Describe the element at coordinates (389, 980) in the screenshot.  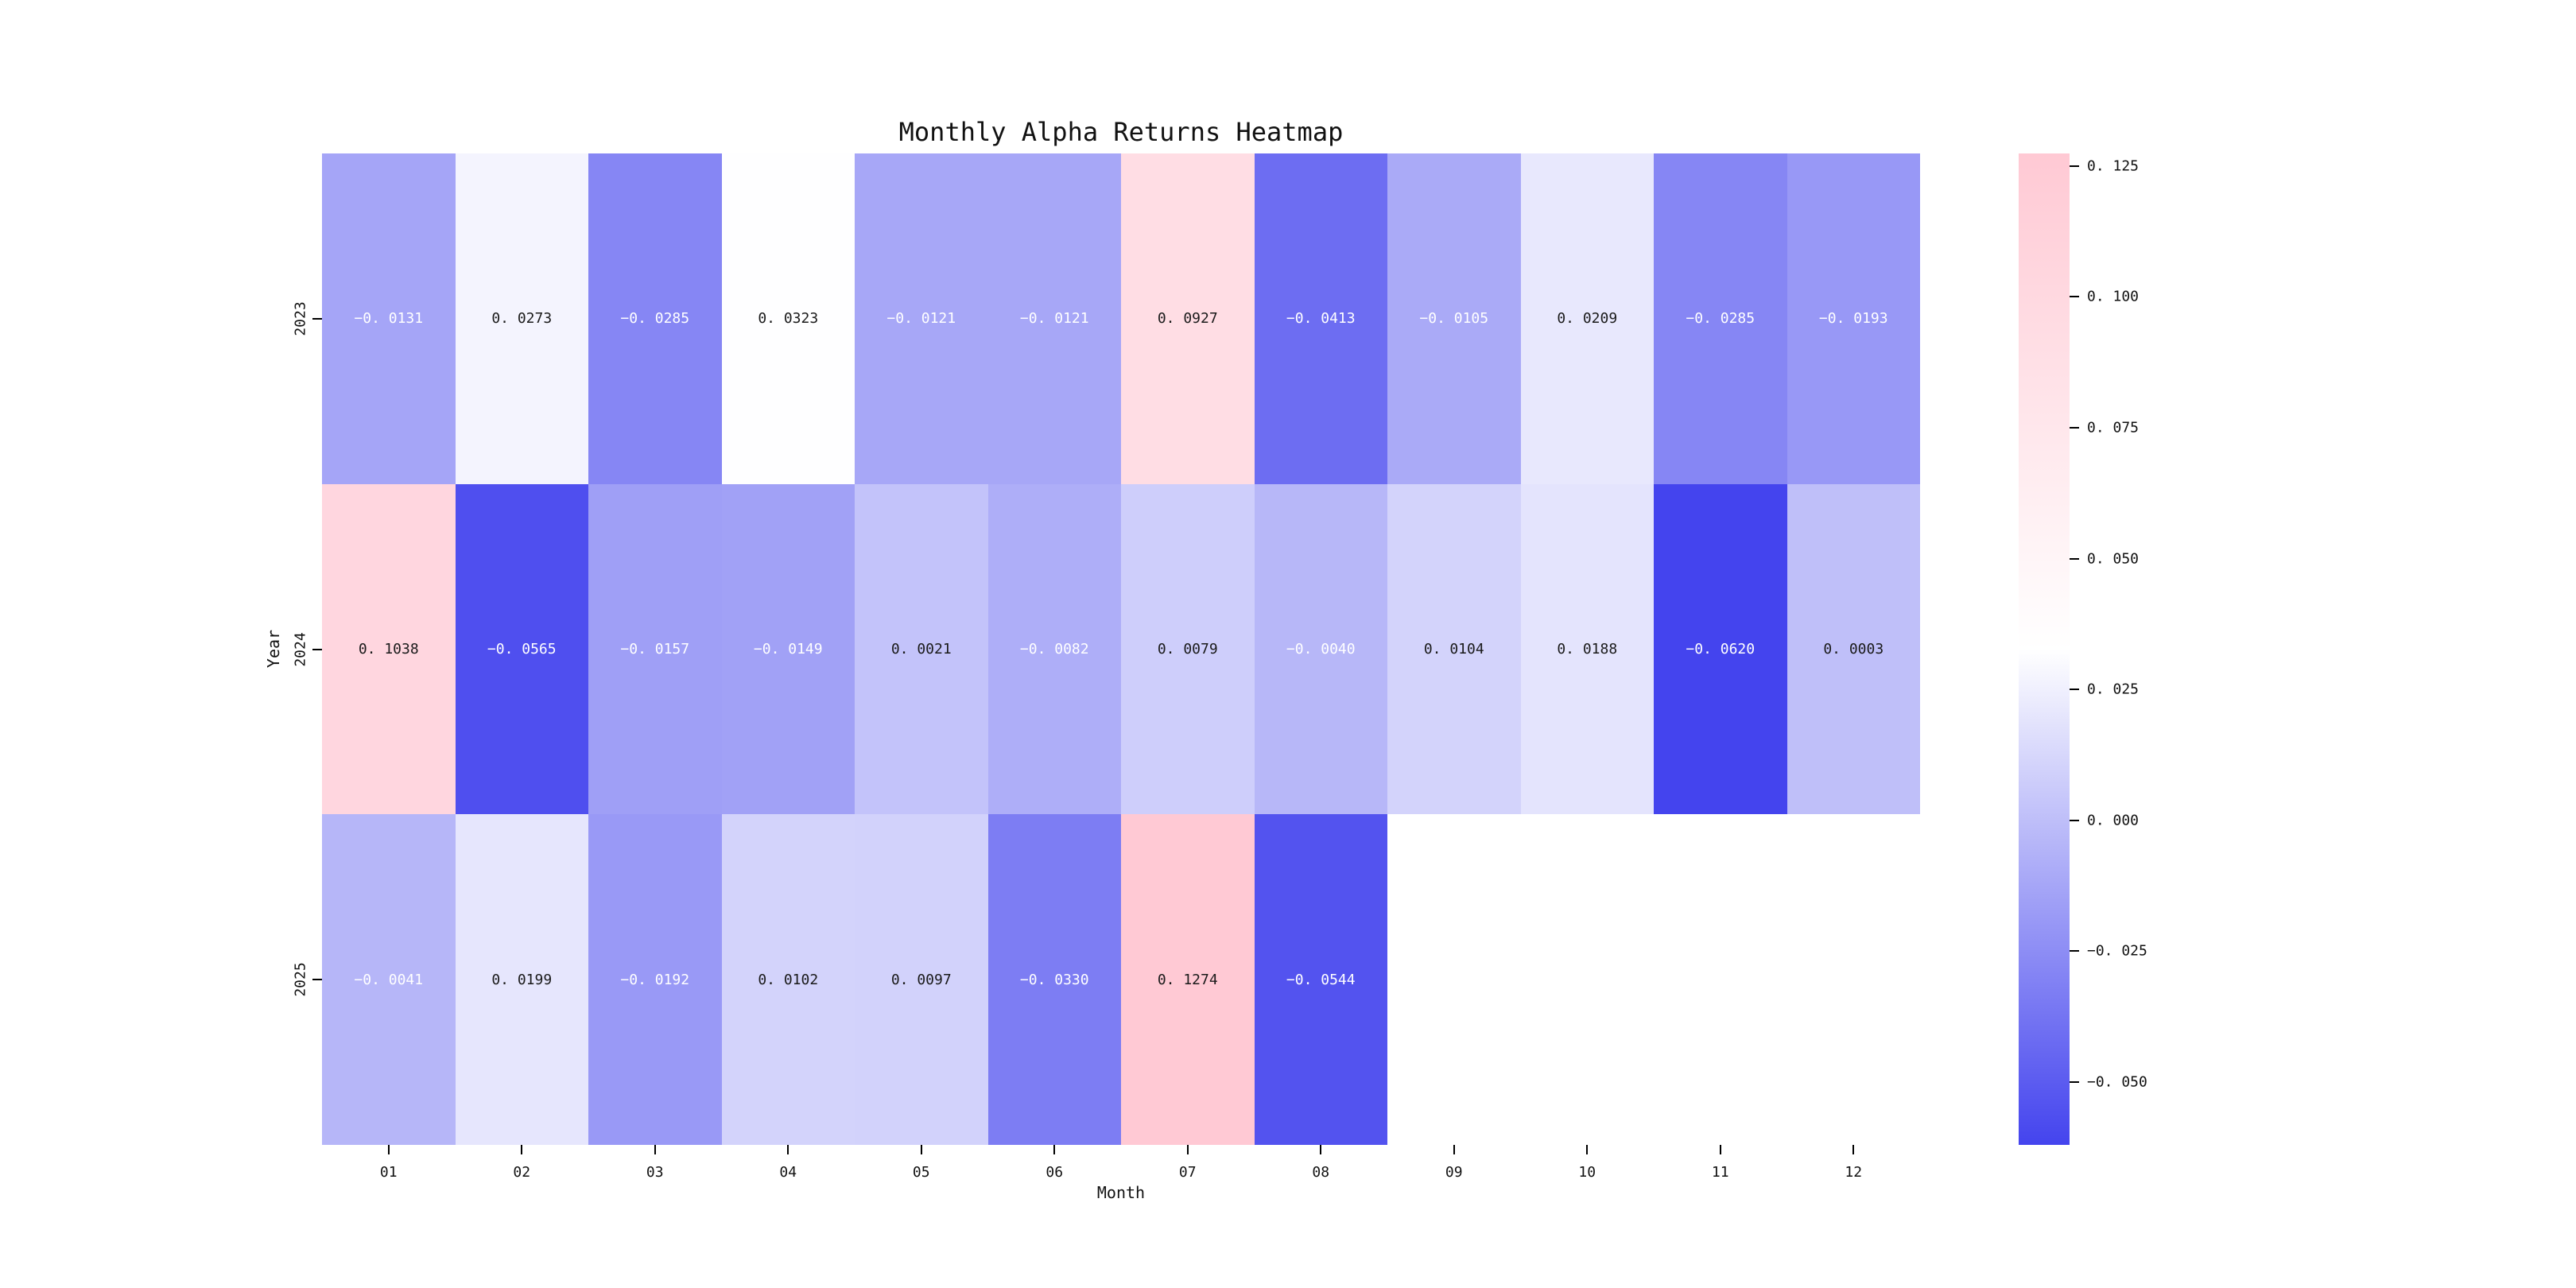
I see `heatmap-cell-2025-01: −0. 0041` at that location.